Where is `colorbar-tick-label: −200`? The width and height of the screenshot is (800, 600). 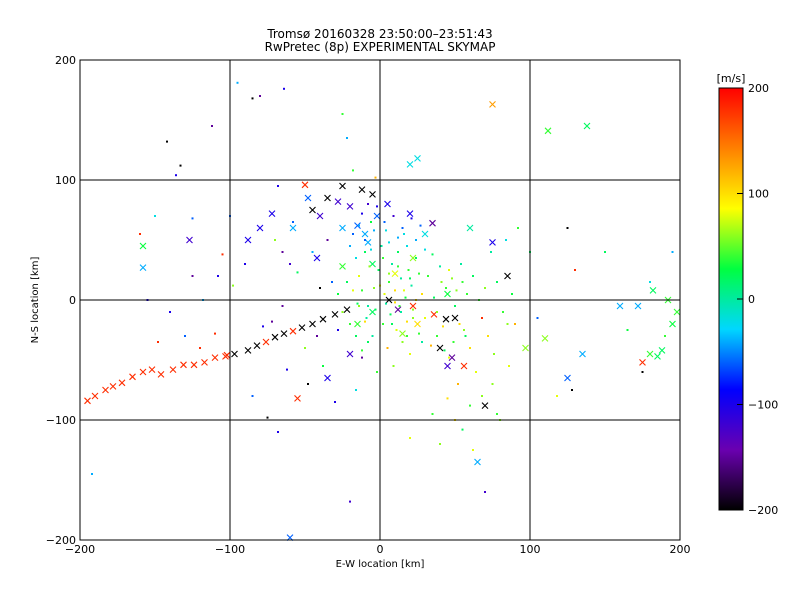 colorbar-tick-label: −200 is located at coordinates (763, 510).